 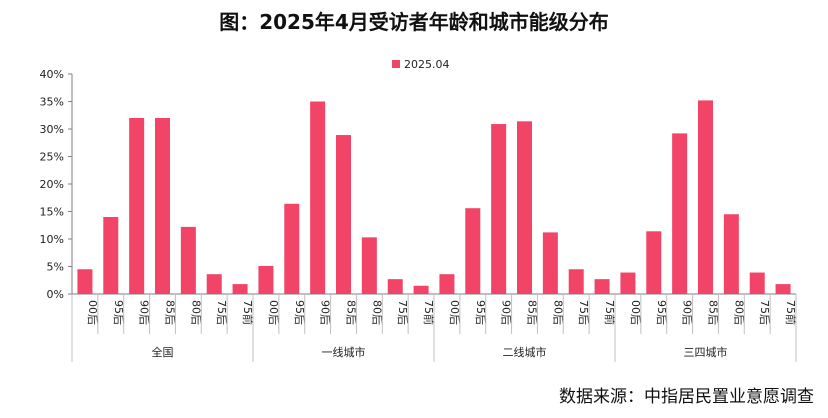 I want to click on legend-label: 2025.04, so click(x=427, y=64).